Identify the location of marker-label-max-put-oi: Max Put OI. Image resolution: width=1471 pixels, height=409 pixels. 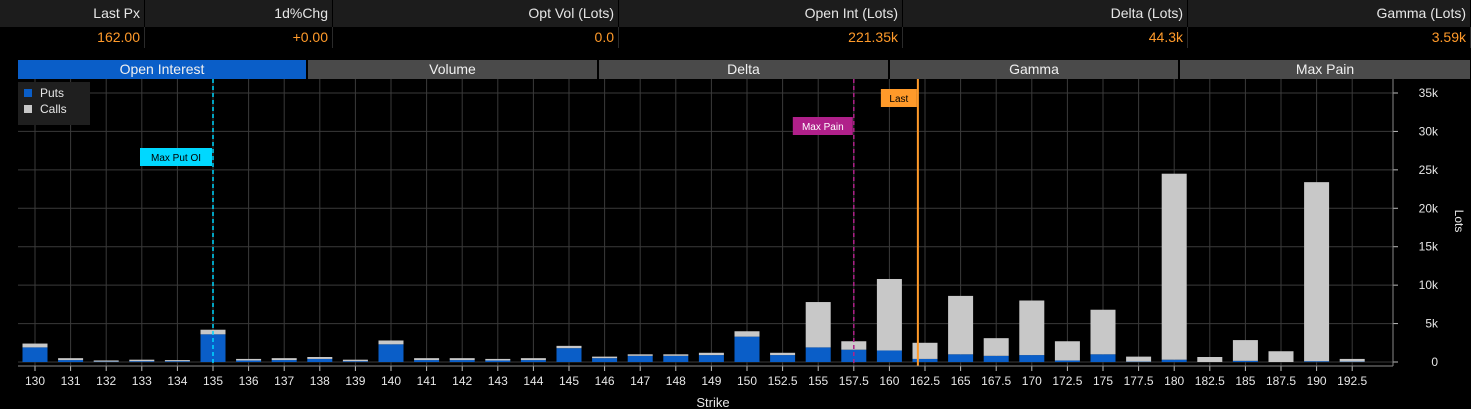
(176, 158).